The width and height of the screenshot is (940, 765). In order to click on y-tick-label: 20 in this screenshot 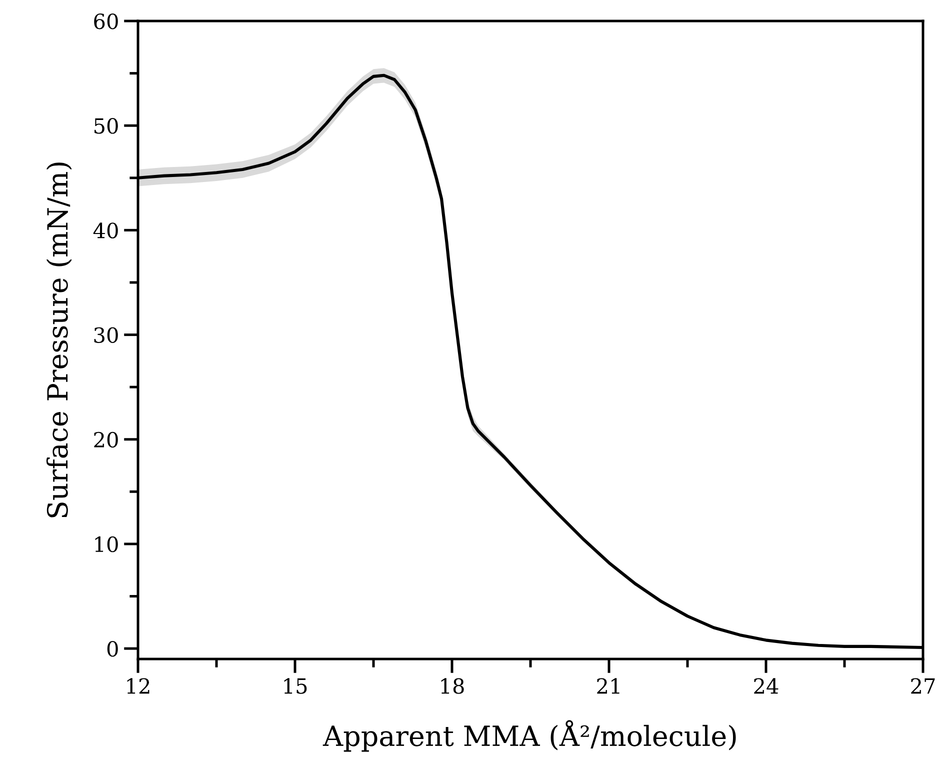, I will do `click(106, 440)`.